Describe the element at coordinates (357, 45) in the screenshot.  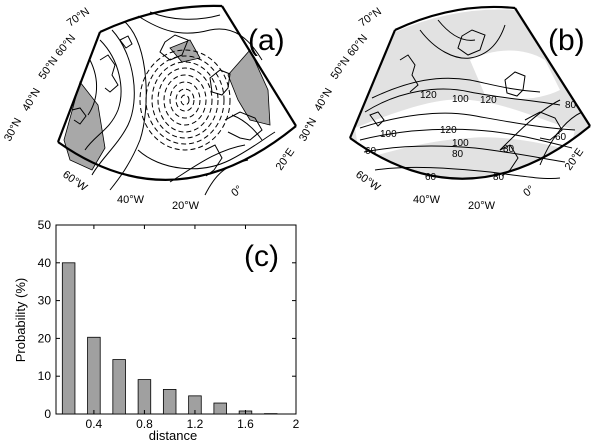
I see `map-b-lat-60: 60°N` at that location.